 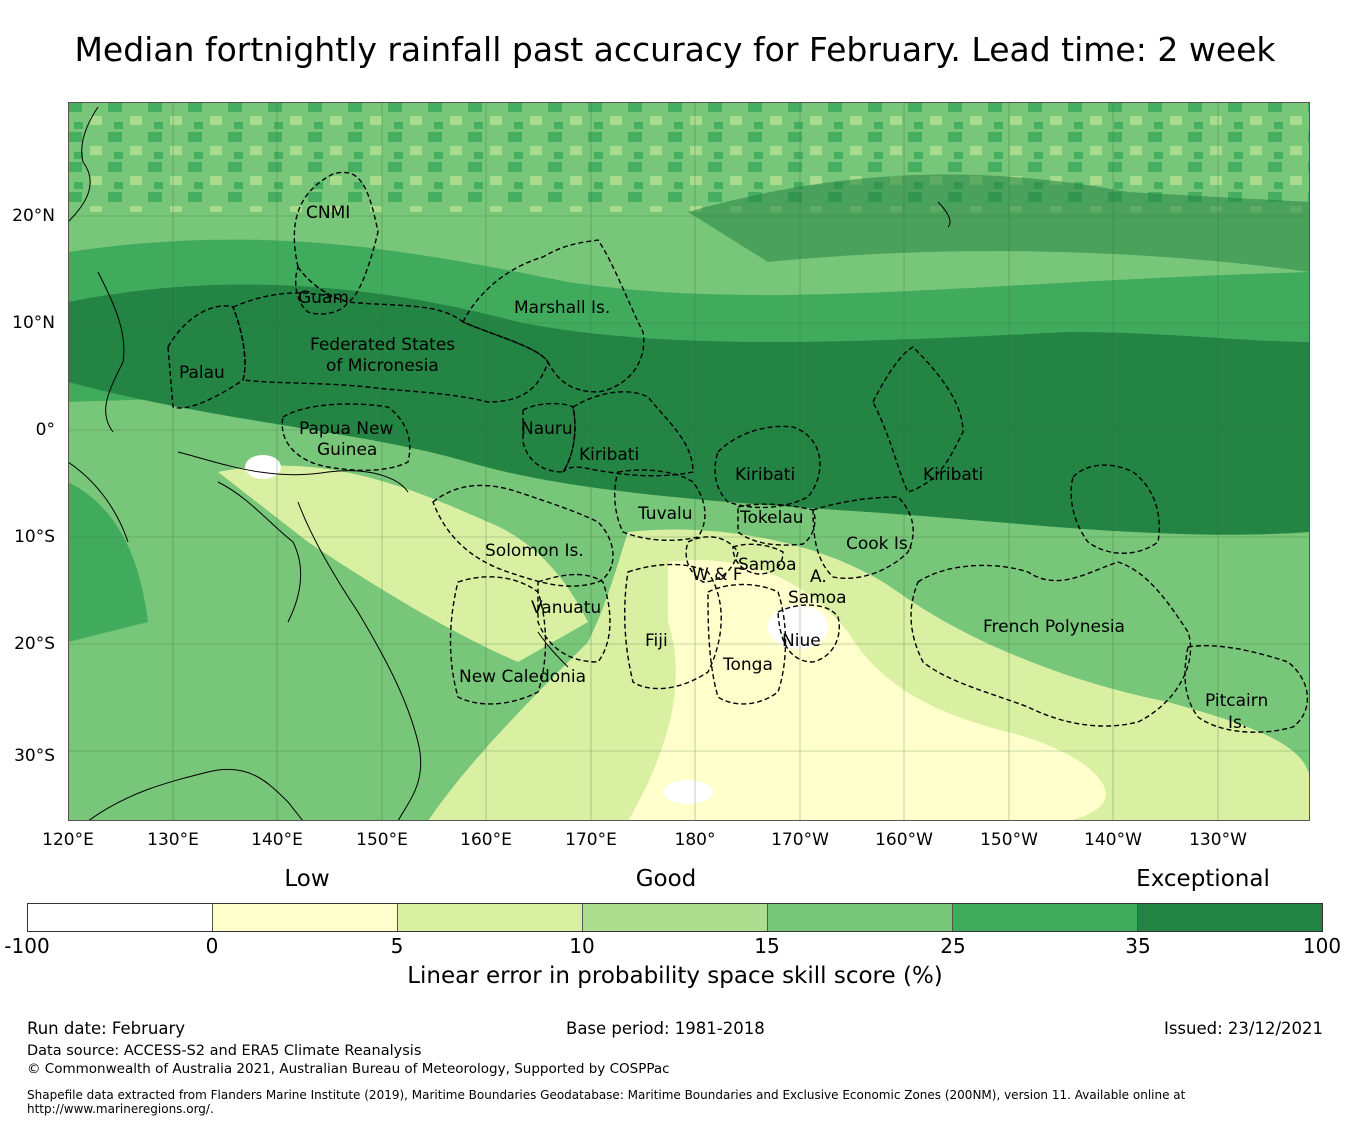 I want to click on longitude-label: 150°E, so click(x=382, y=840).